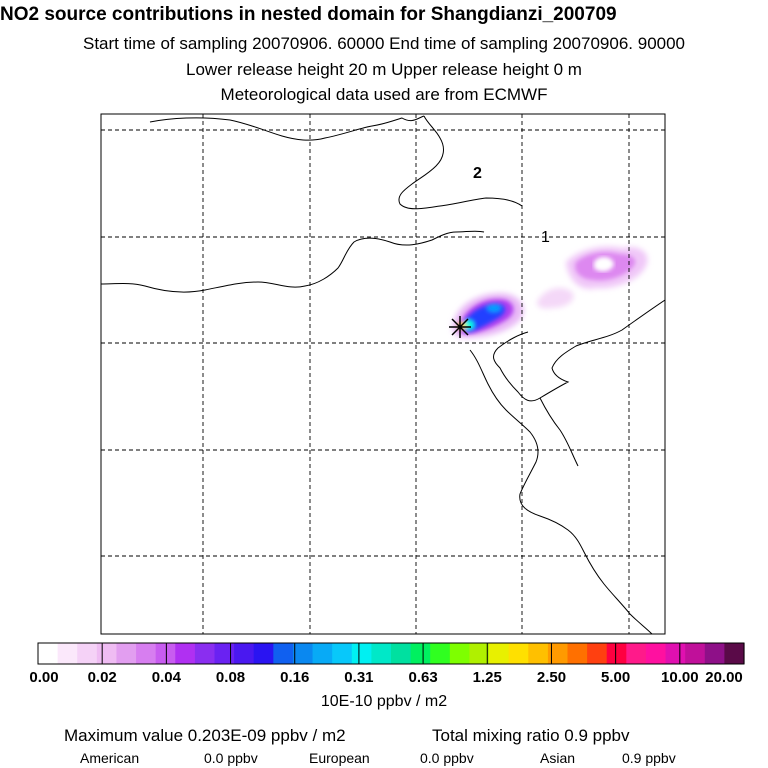 The image size is (768, 768). I want to click on colorbar-tick-label: 0.31, so click(359, 677).